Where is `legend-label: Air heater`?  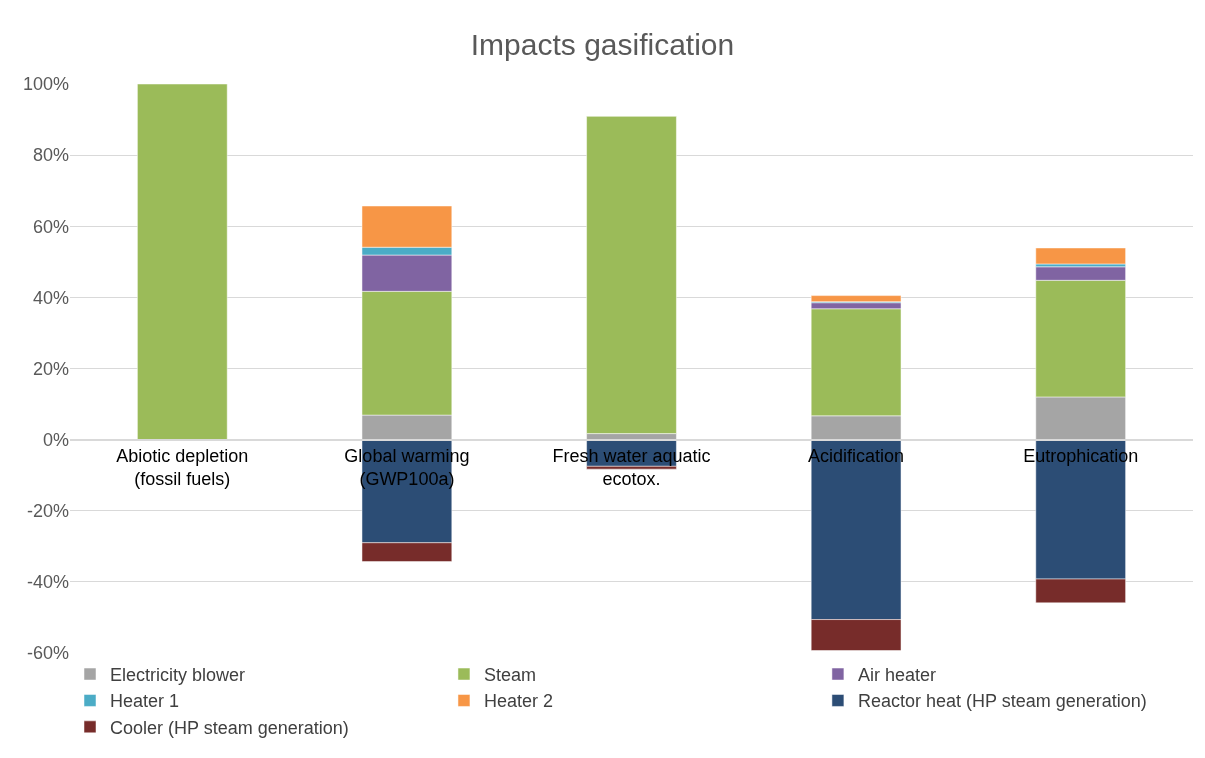
legend-label: Air heater is located at coordinates (896, 675).